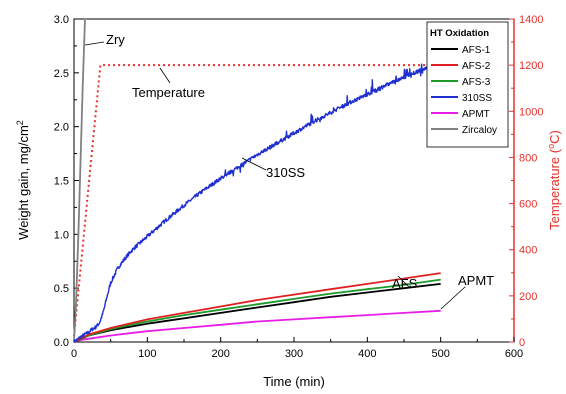 Image resolution: width=566 pixels, height=394 pixels. I want to click on y-tick-label: 1.5, so click(61, 182).